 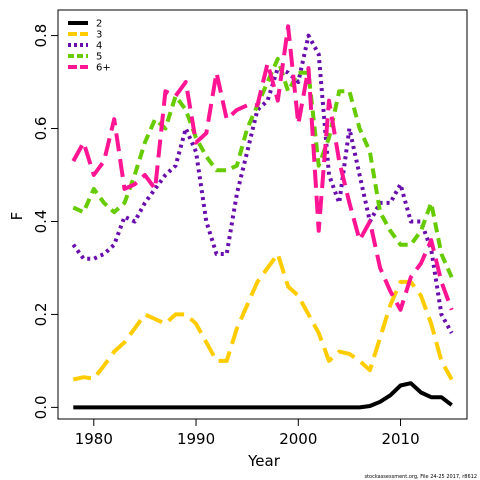 I want to click on x-tick-label: 2010, so click(x=400, y=439).